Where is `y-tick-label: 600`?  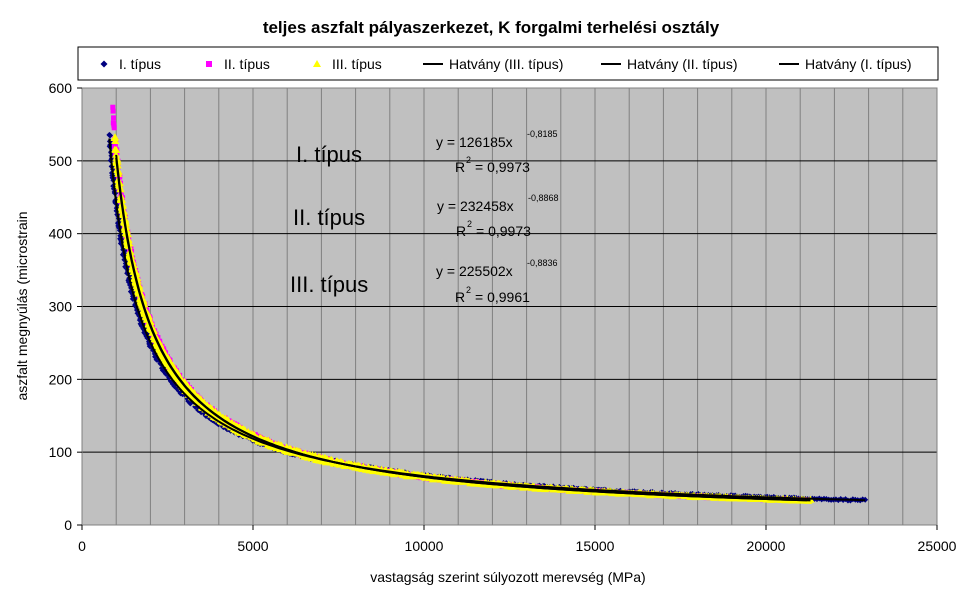 y-tick-label: 600 is located at coordinates (61, 88).